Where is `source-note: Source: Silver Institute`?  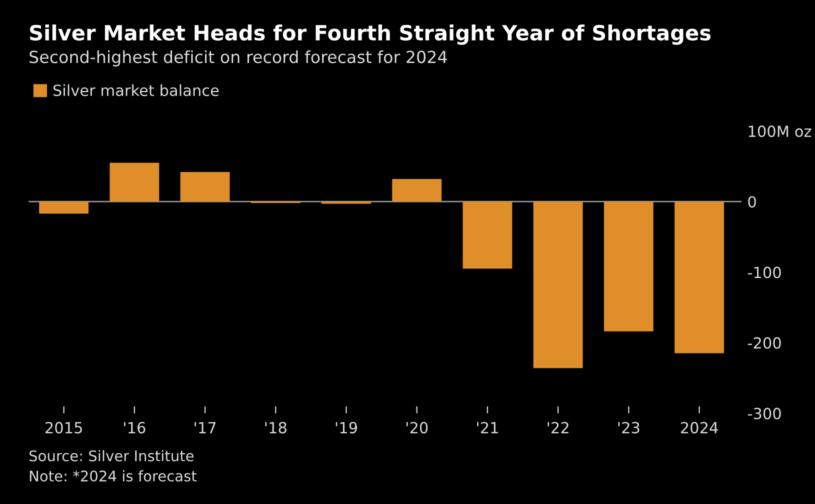
source-note: Source: Silver Institute is located at coordinates (111, 456).